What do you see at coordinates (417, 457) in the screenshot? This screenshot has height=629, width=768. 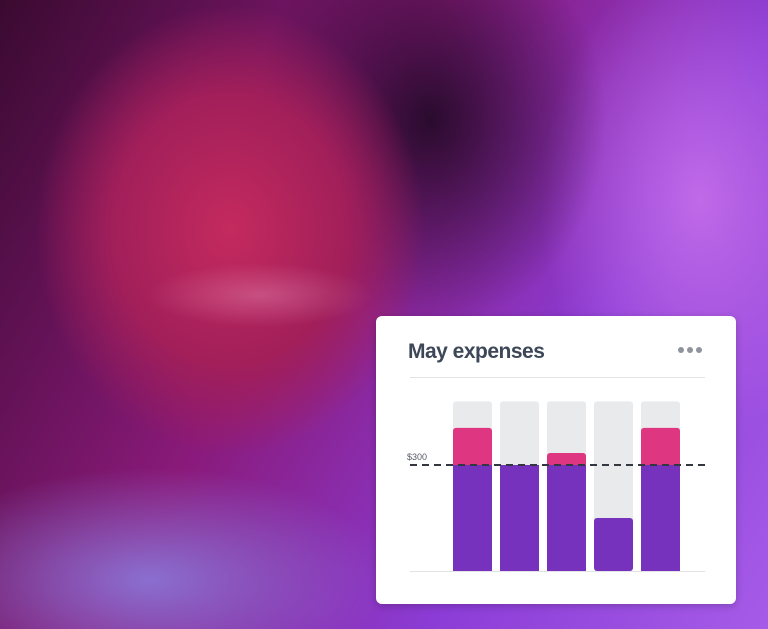 I see `threshold-label: $300` at bounding box center [417, 457].